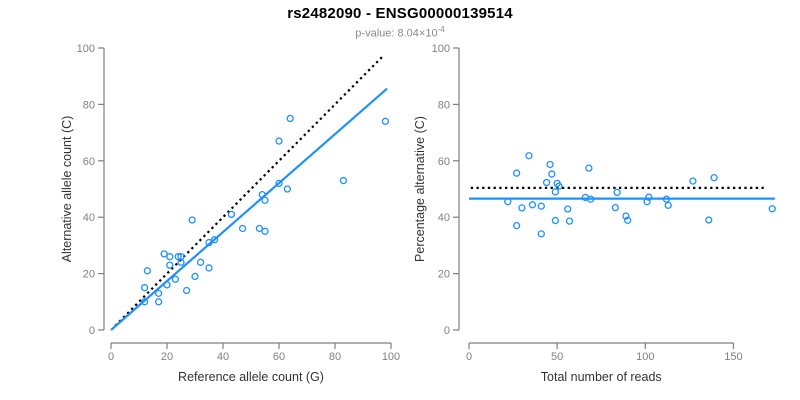  Describe the element at coordinates (251, 377) in the screenshot. I see `x-axis-label: Reference allele count (G)` at that location.